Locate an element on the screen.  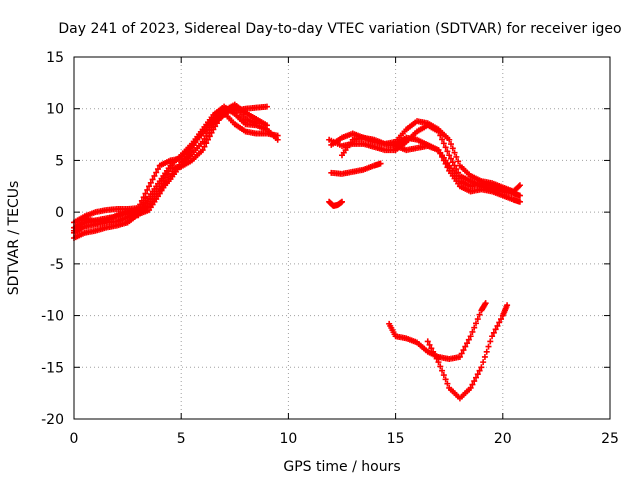
y-tick-label: -15 is located at coordinates (52, 368).